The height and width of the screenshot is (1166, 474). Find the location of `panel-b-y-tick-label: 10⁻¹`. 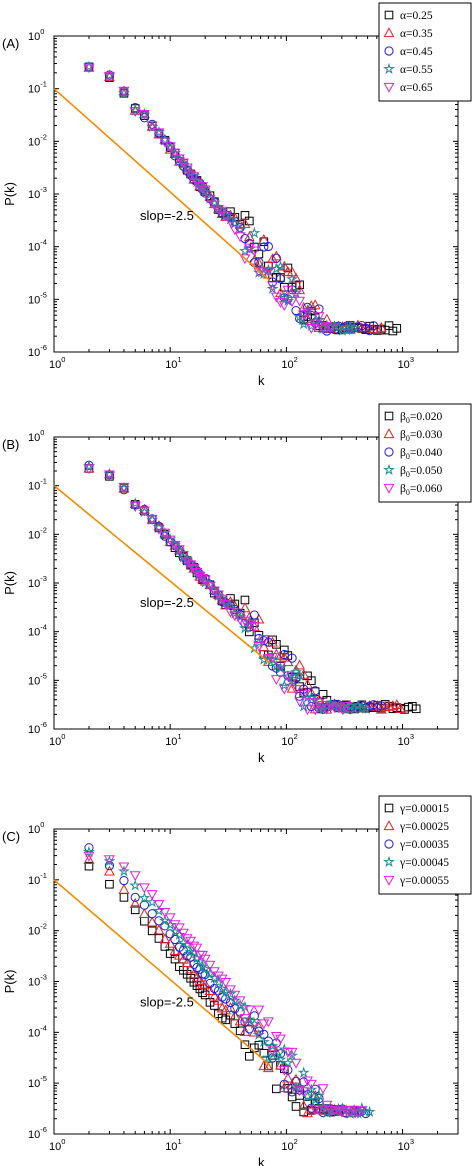

panel-b-y-tick-label: 10⁻¹ is located at coordinates (37, 485).